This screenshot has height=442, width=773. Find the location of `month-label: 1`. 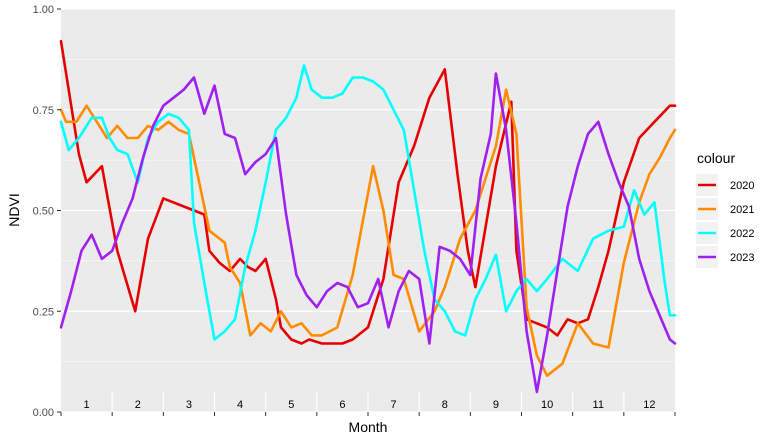

month-label: 1 is located at coordinates (87, 405).